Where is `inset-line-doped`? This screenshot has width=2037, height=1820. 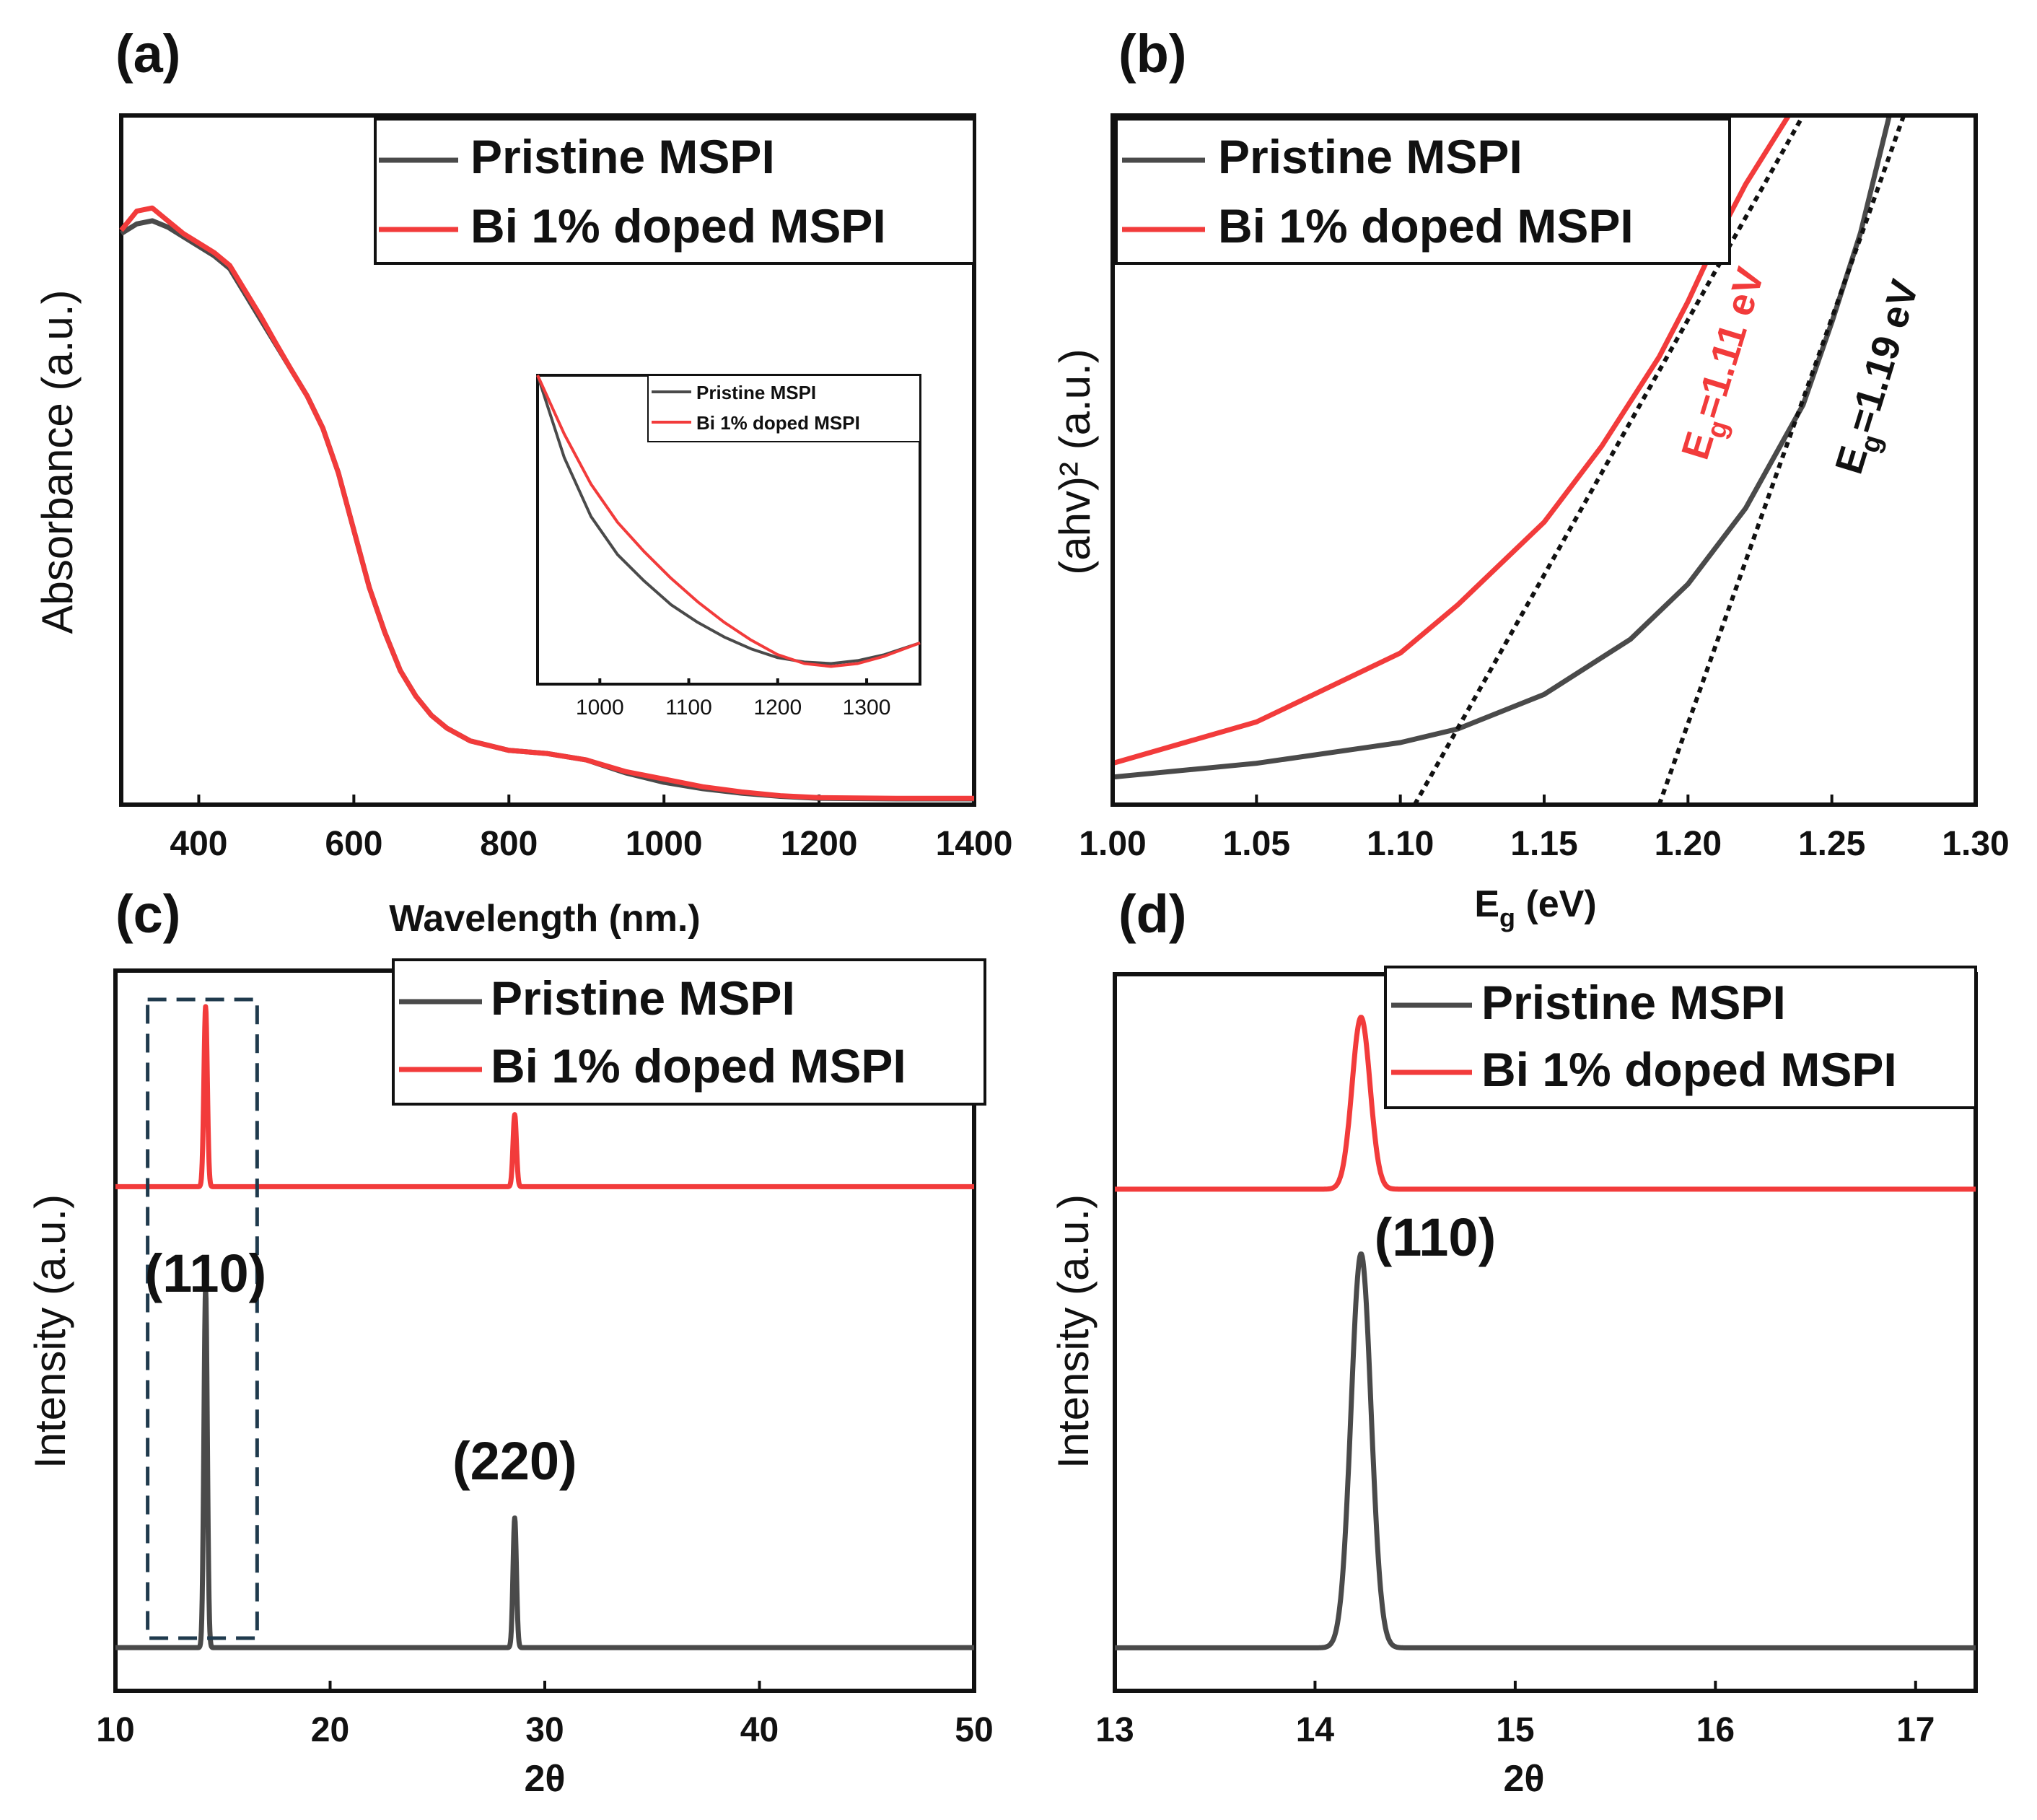
inset-line-doped is located at coordinates (728, 521).